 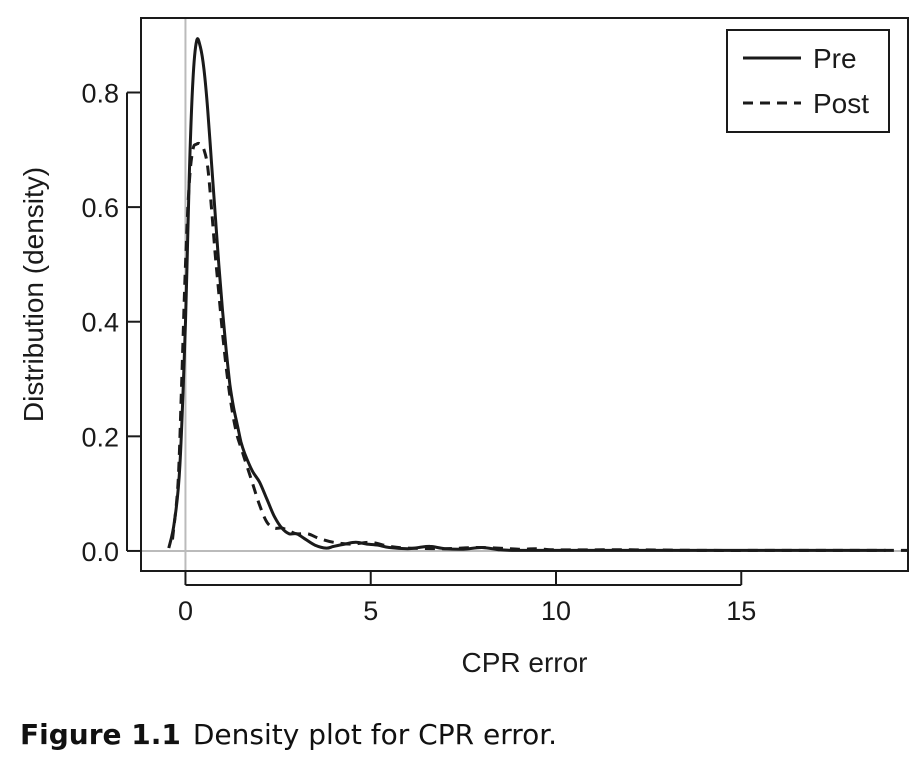 What do you see at coordinates (370, 611) in the screenshot?
I see `x-tick-label: 5` at bounding box center [370, 611].